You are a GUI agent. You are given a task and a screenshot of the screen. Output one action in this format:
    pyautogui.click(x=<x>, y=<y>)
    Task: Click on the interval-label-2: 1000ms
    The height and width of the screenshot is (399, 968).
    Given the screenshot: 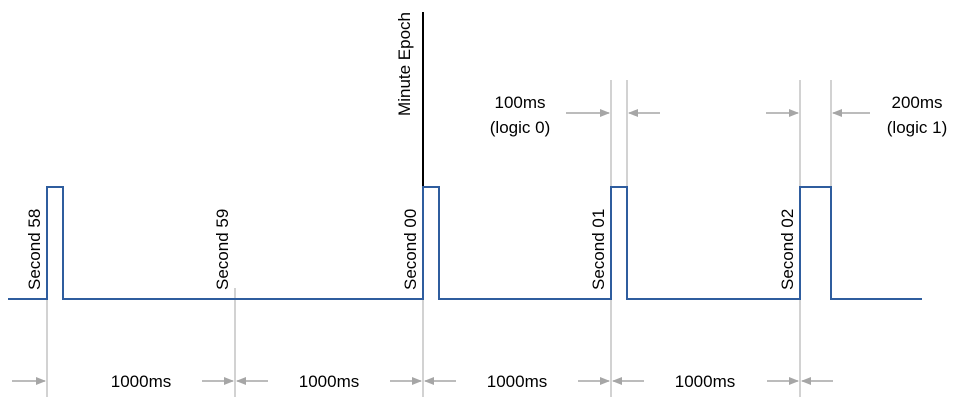 What is the action you would take?
    pyautogui.click(x=329, y=381)
    